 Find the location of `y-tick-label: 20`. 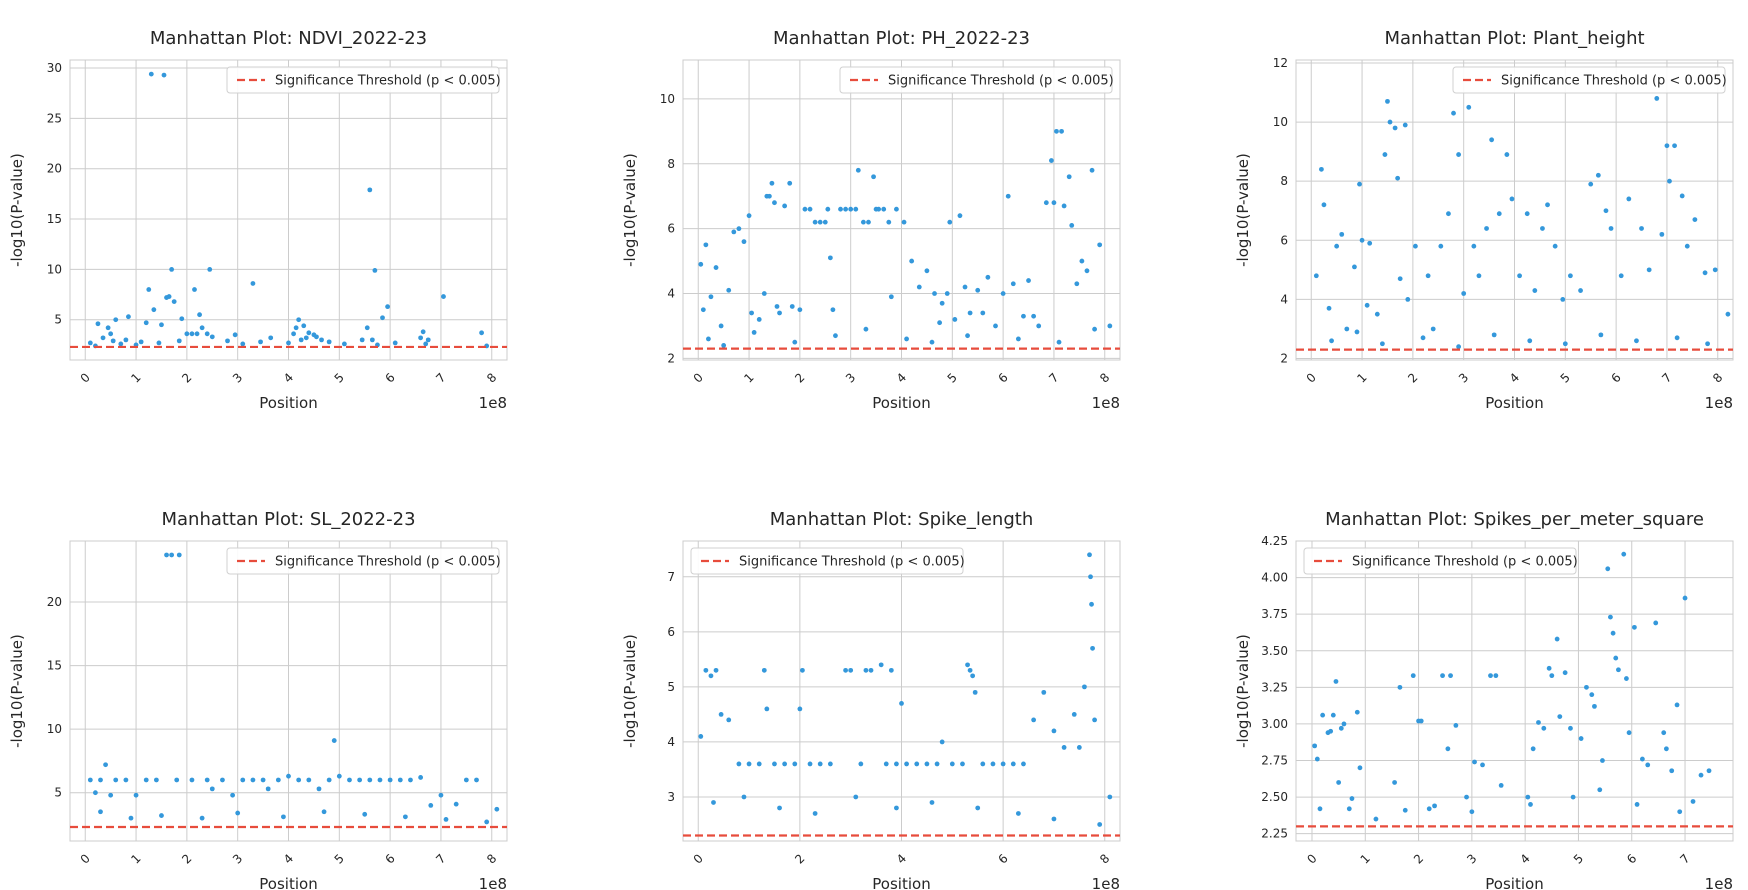

y-tick-label: 20 is located at coordinates (54, 602).